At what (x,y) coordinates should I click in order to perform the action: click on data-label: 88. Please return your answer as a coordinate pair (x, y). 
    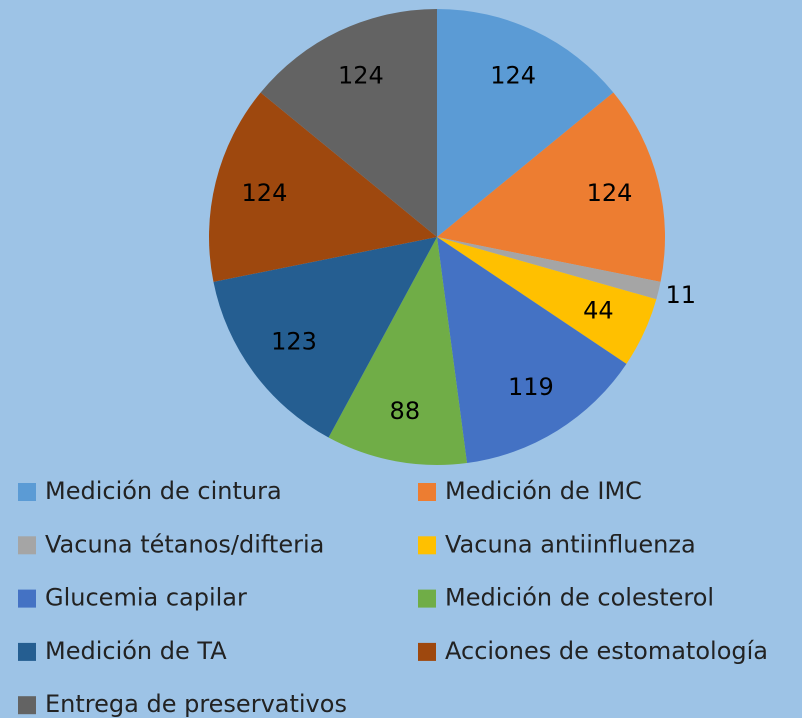
    Looking at the image, I should click on (405, 411).